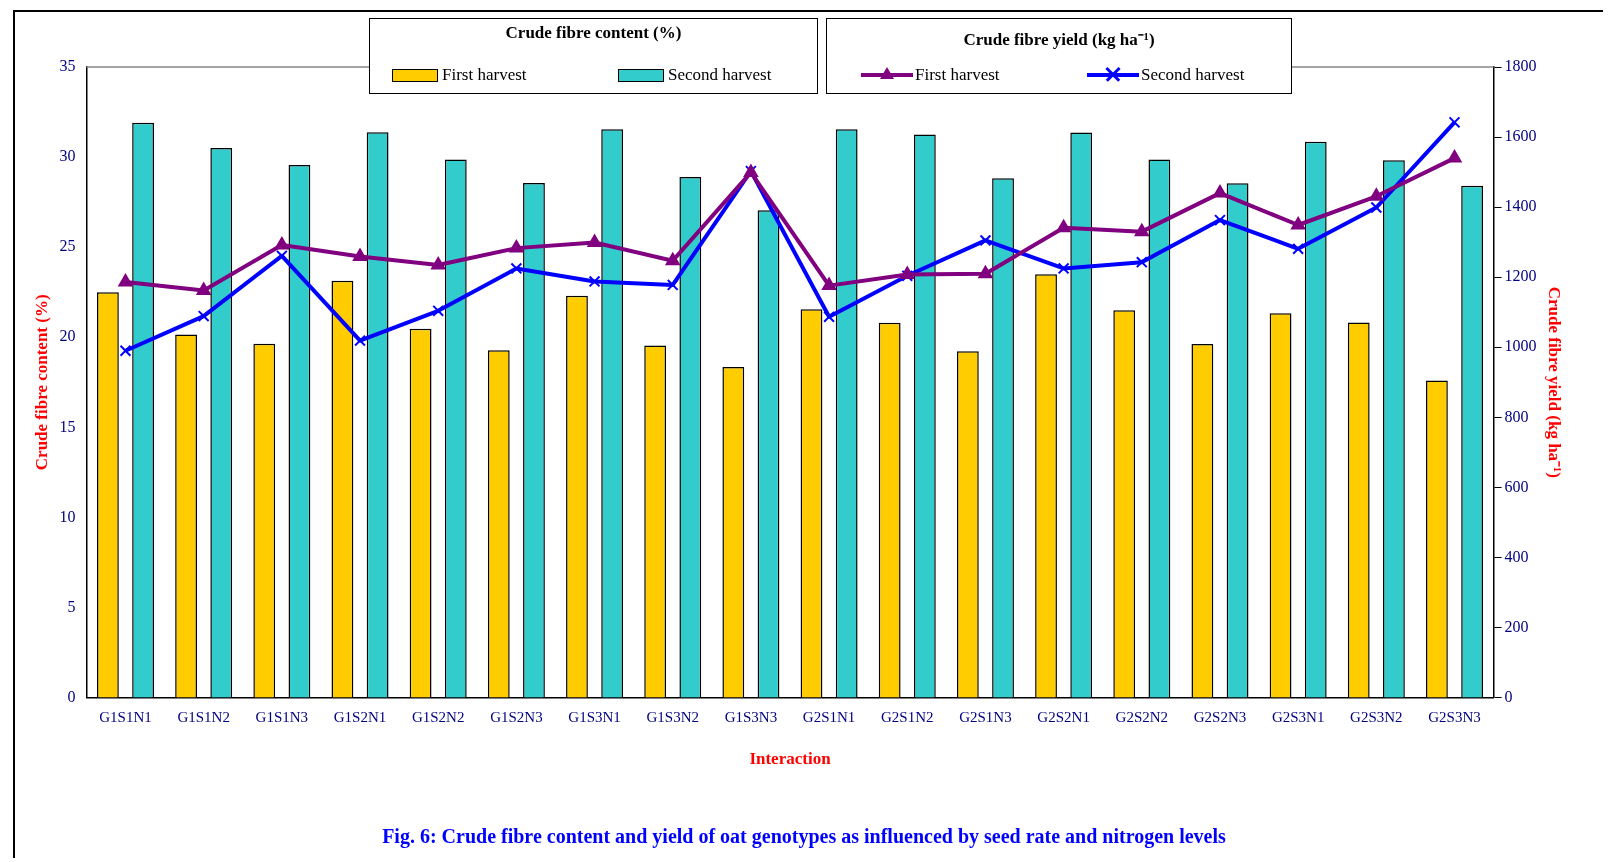 The width and height of the screenshot is (1608, 862). Describe the element at coordinates (751, 716) in the screenshot. I see `x-tick-label: G1S3N3` at that location.